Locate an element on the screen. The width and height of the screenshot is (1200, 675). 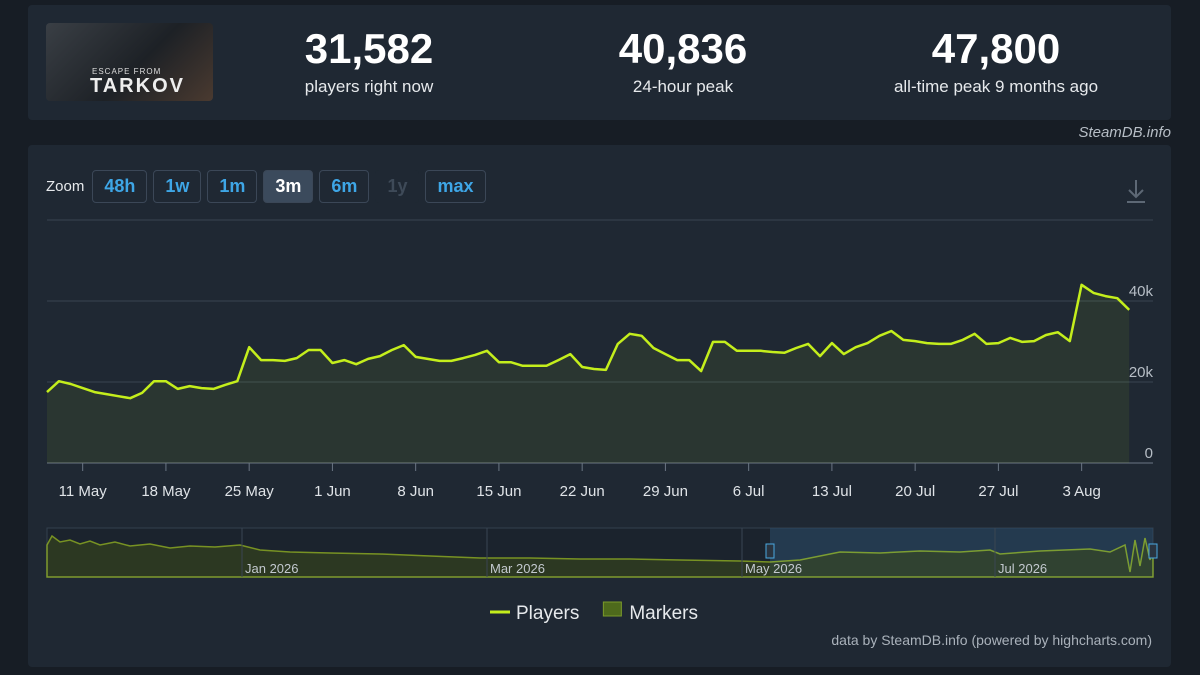
stat-value: 31,582 is located at coordinates (369, 48).